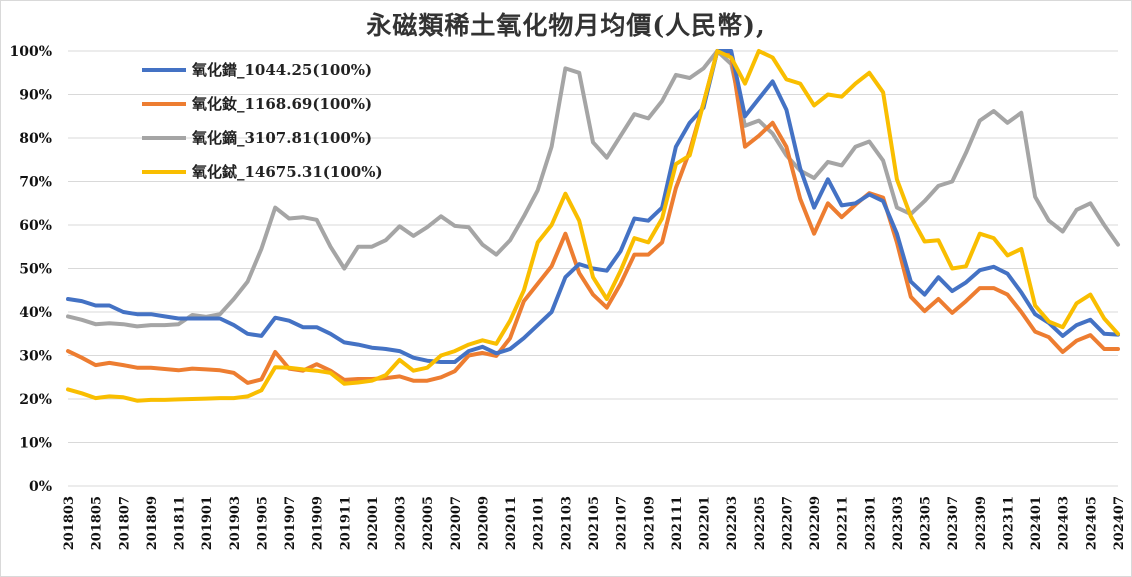 The width and height of the screenshot is (1132, 577). Describe the element at coordinates (428, 523) in the screenshot. I see `x-tick-label: 202005` at that location.